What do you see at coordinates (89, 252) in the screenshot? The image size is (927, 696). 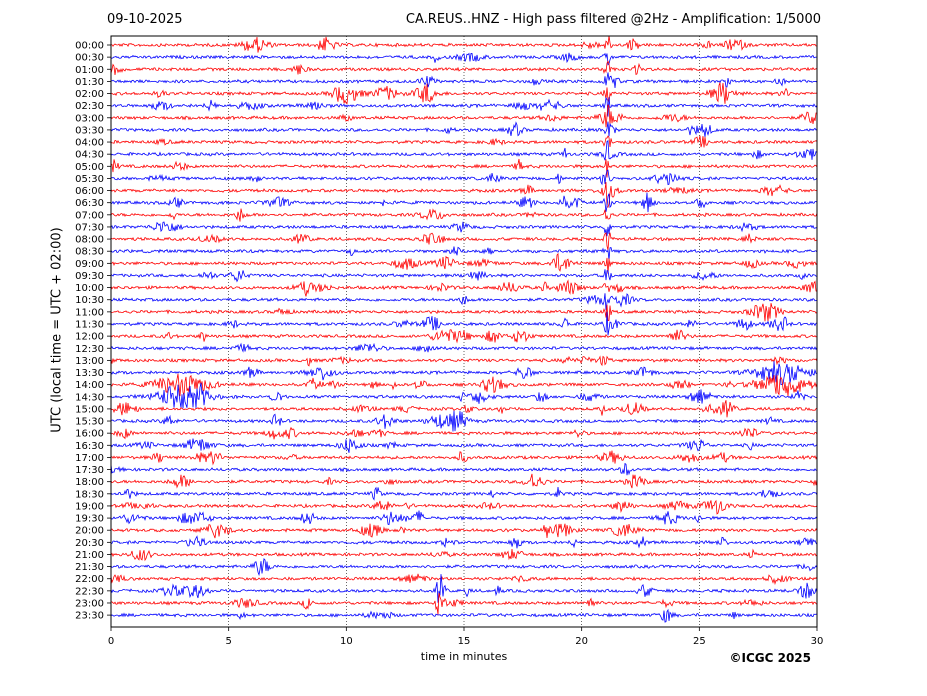 I see `y-tick-label-08:30: 08:30` at bounding box center [89, 252].